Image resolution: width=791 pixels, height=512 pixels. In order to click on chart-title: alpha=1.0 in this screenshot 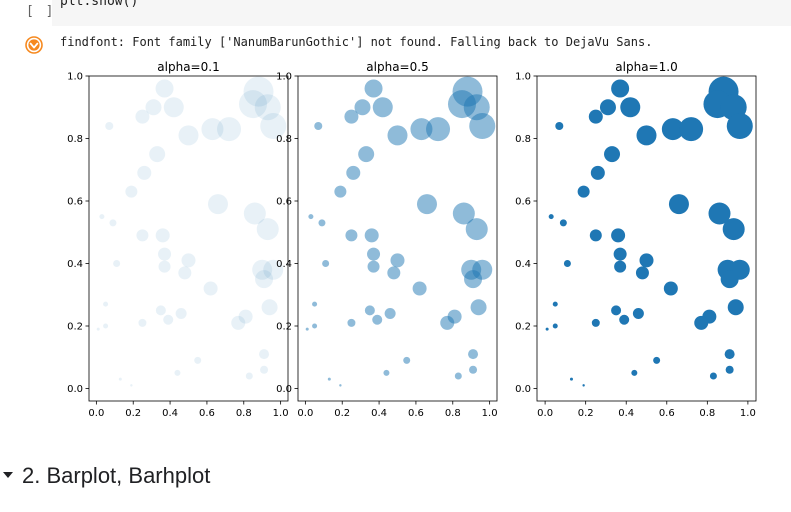, I will do `click(646, 67)`.